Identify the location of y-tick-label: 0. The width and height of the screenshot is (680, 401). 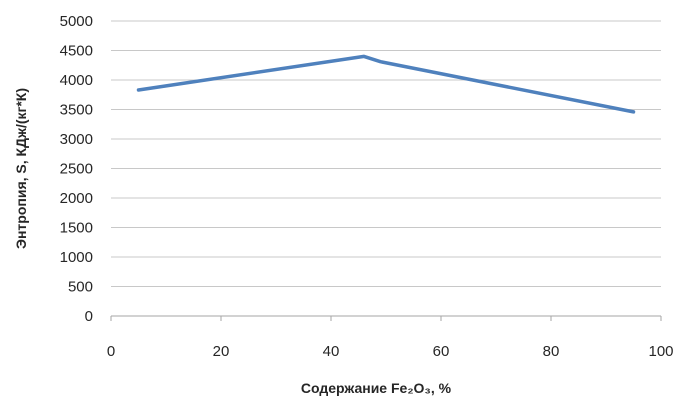
(89, 316).